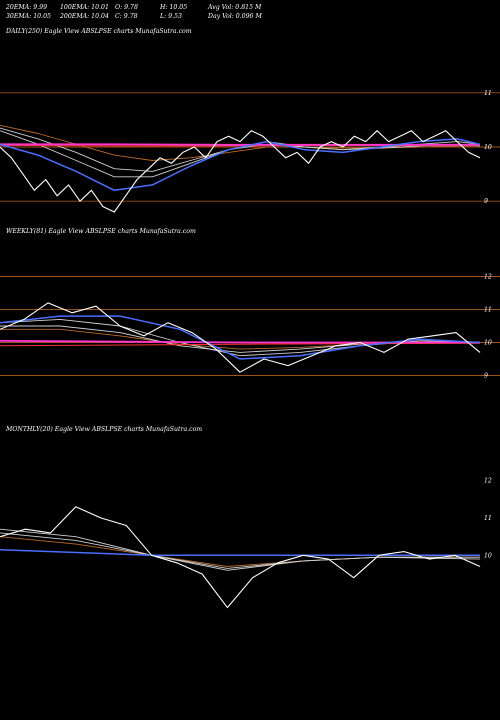  What do you see at coordinates (240, 149) in the screenshot?
I see `daily-ema-grey-2-line` at bounding box center [240, 149].